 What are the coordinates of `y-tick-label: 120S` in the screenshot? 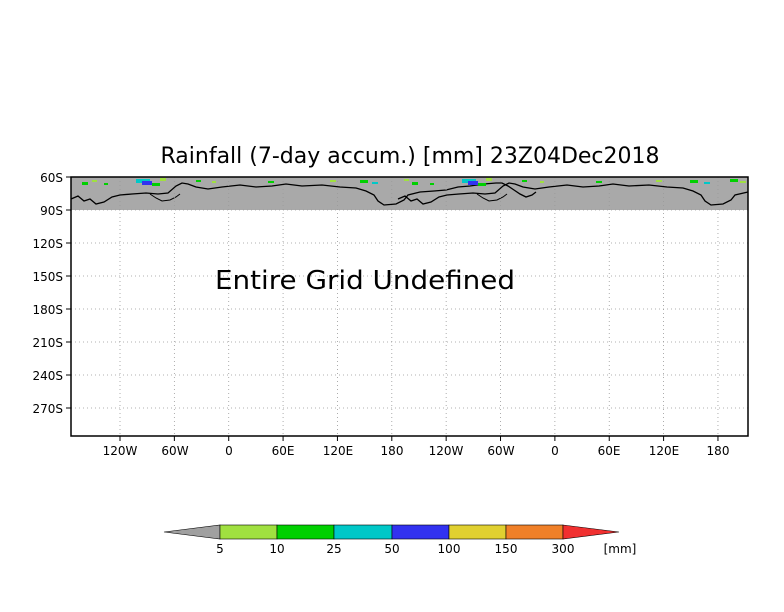 It's located at (47, 244).